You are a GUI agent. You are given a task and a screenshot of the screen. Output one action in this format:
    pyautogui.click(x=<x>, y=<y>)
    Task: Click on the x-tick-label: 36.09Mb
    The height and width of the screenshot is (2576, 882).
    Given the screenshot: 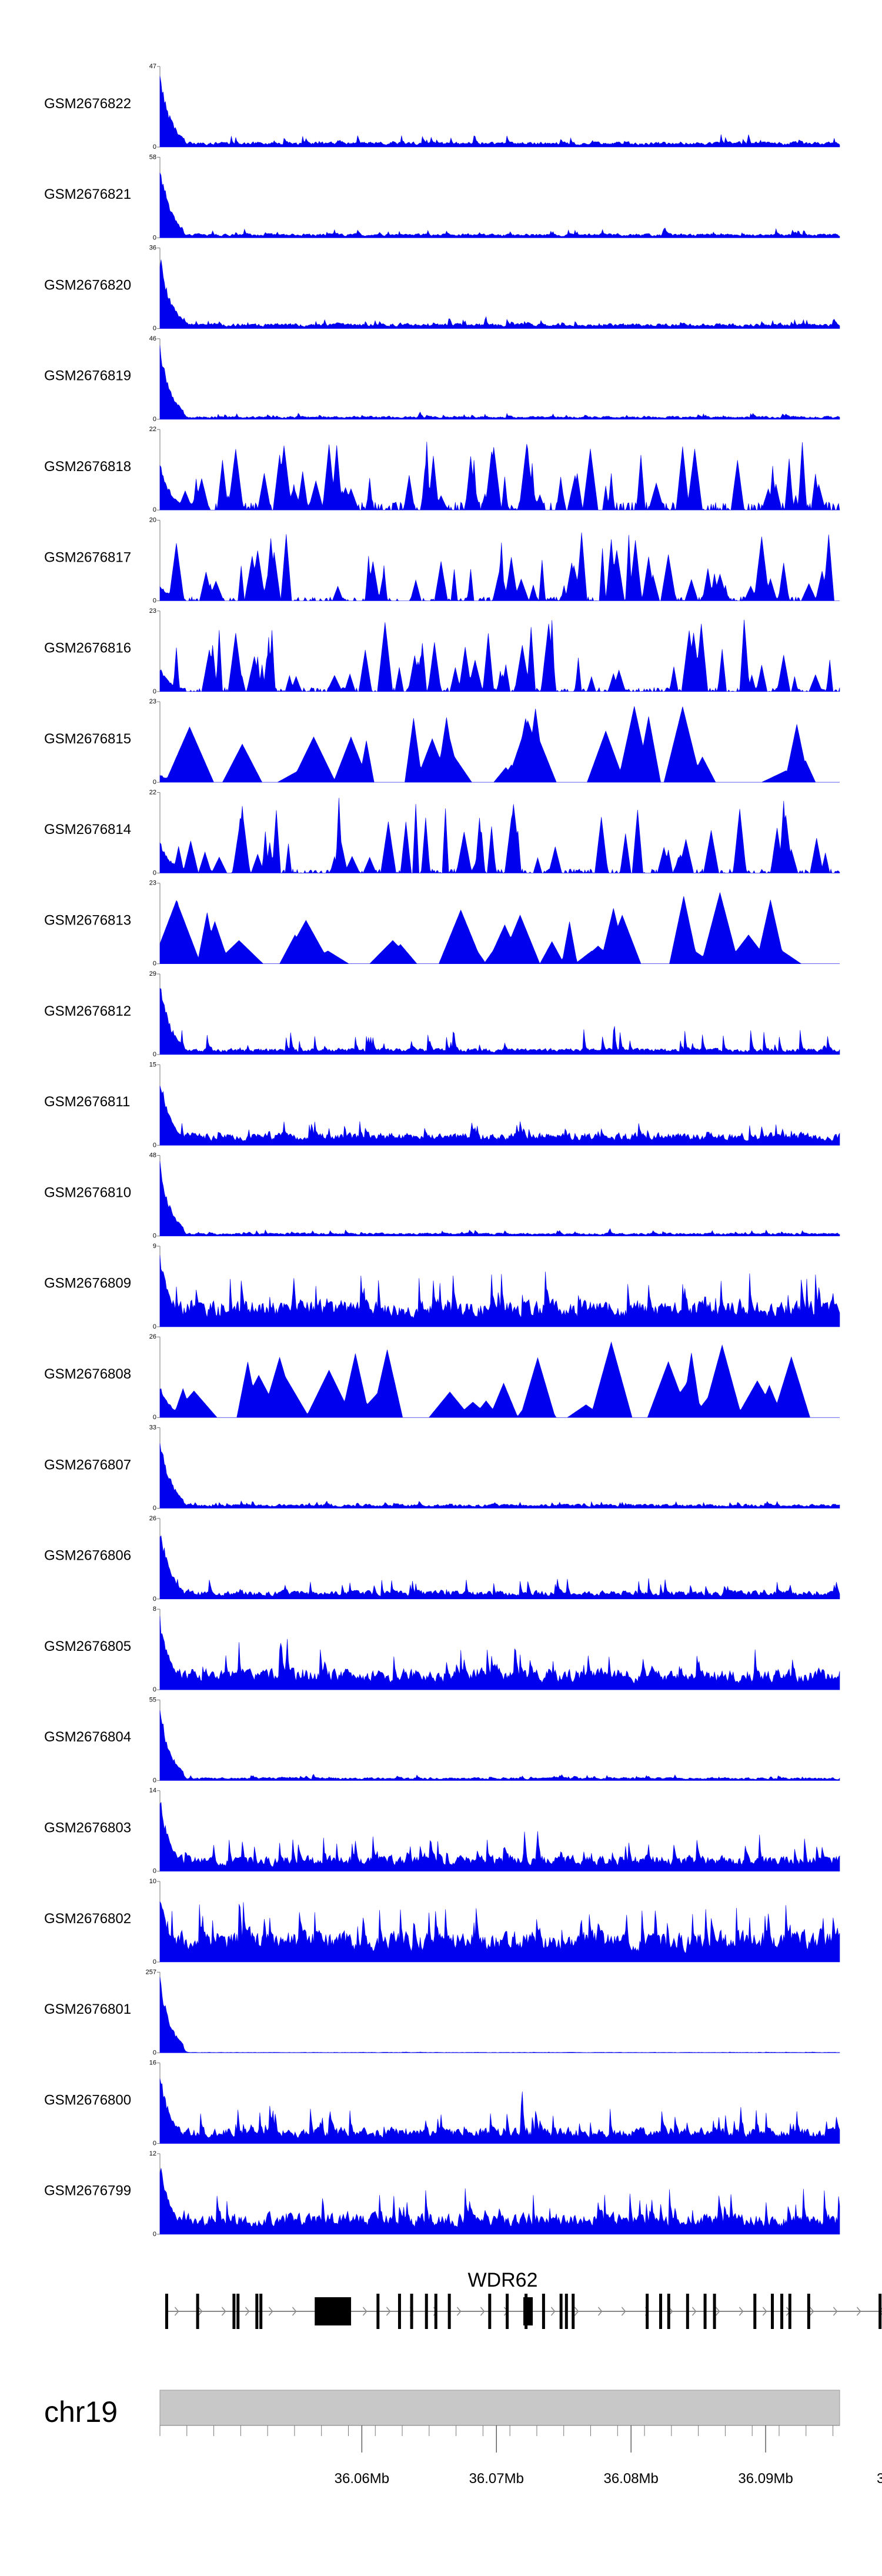 What is the action you would take?
    pyautogui.click(x=765, y=2479)
    